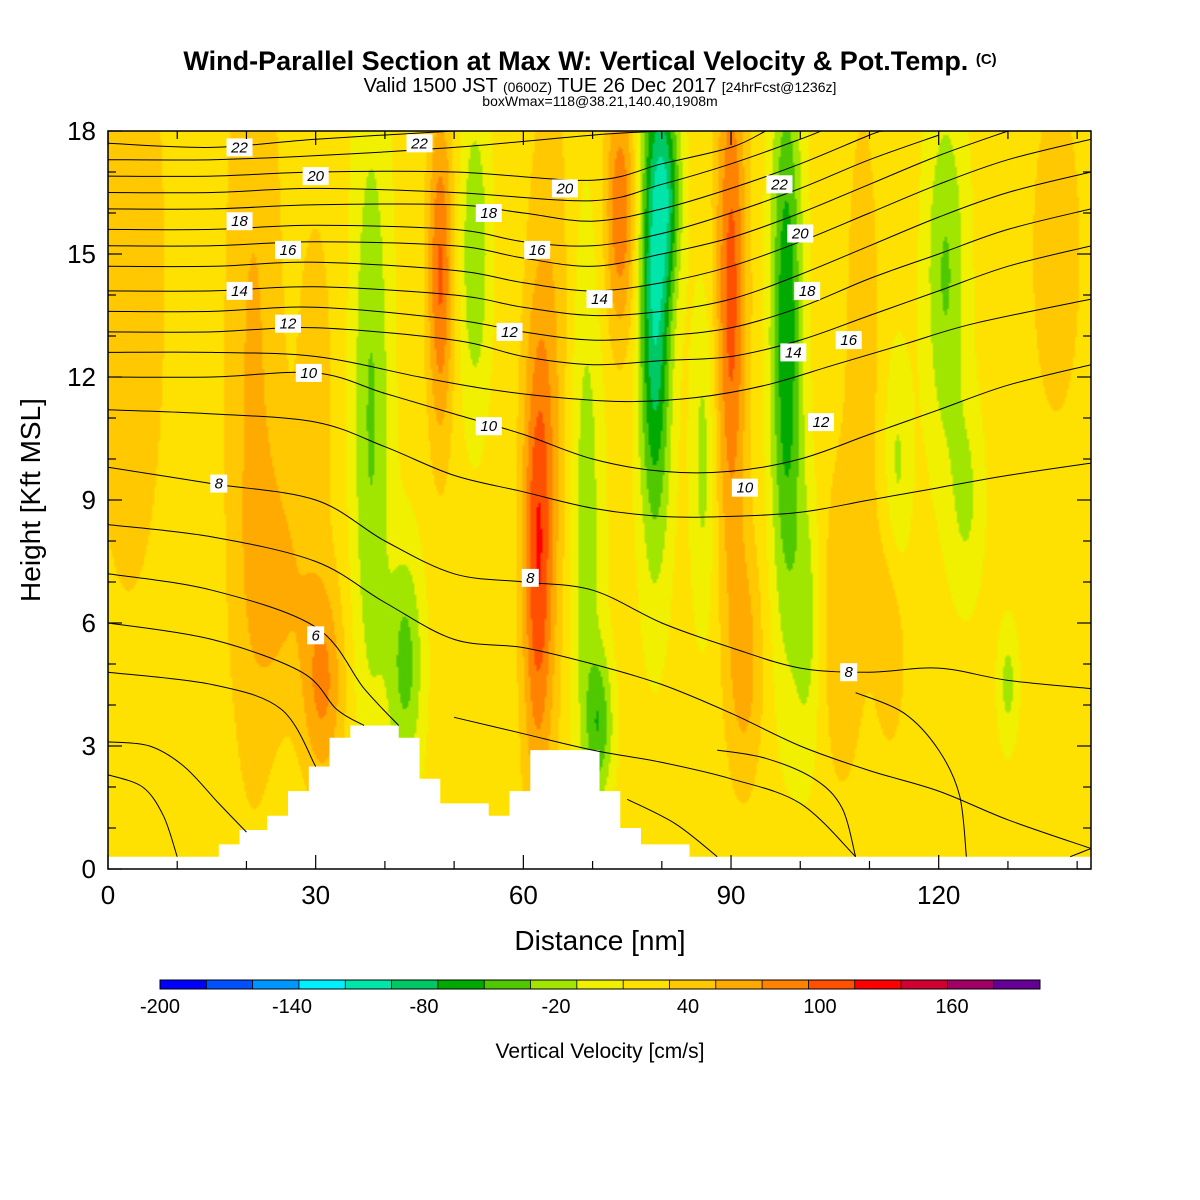 The height and width of the screenshot is (1200, 1200). Describe the element at coordinates (30, 500) in the screenshot. I see `y-axis-title: Height [Kft MSL]` at that location.